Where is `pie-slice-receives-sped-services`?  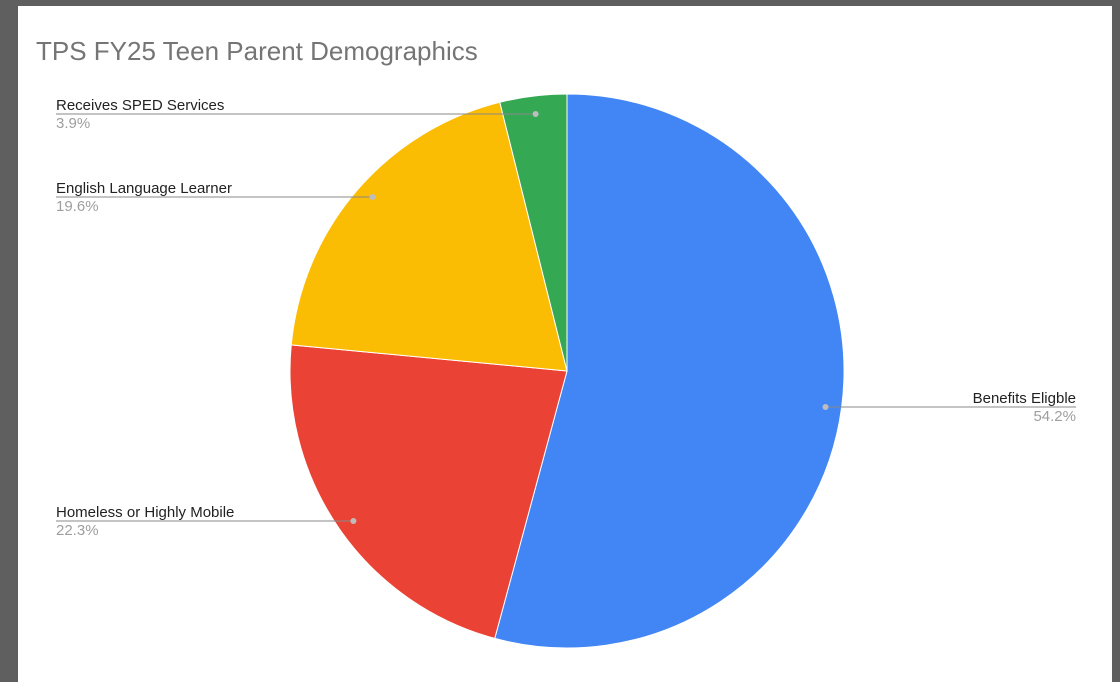 pie-slice-receives-sped-services is located at coordinates (533, 232).